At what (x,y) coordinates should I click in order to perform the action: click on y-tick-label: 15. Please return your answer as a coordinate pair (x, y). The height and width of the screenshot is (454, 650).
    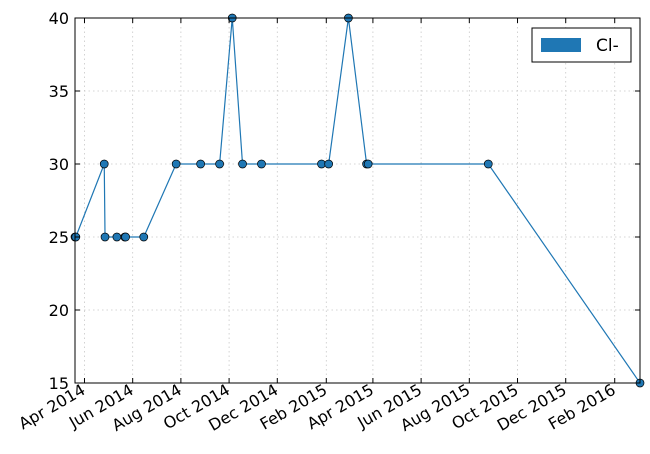
    Looking at the image, I should click on (59, 383).